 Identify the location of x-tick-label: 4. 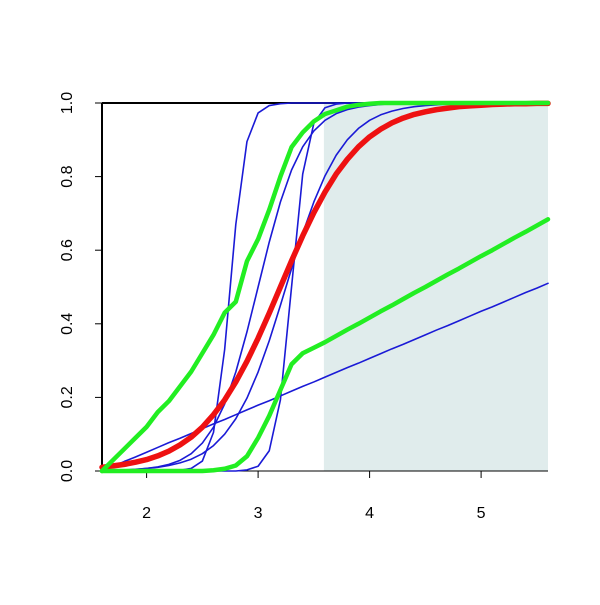
(369, 513).